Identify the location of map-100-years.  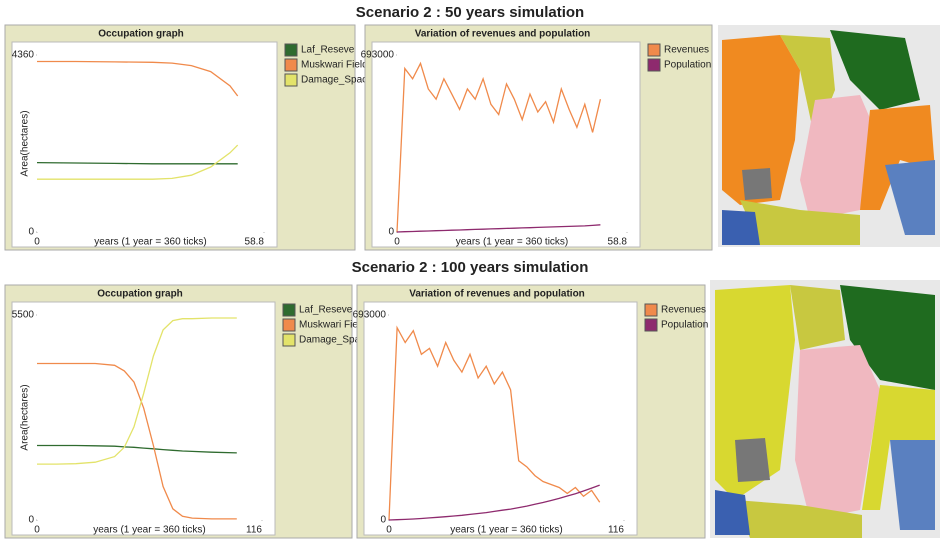
(825, 409).